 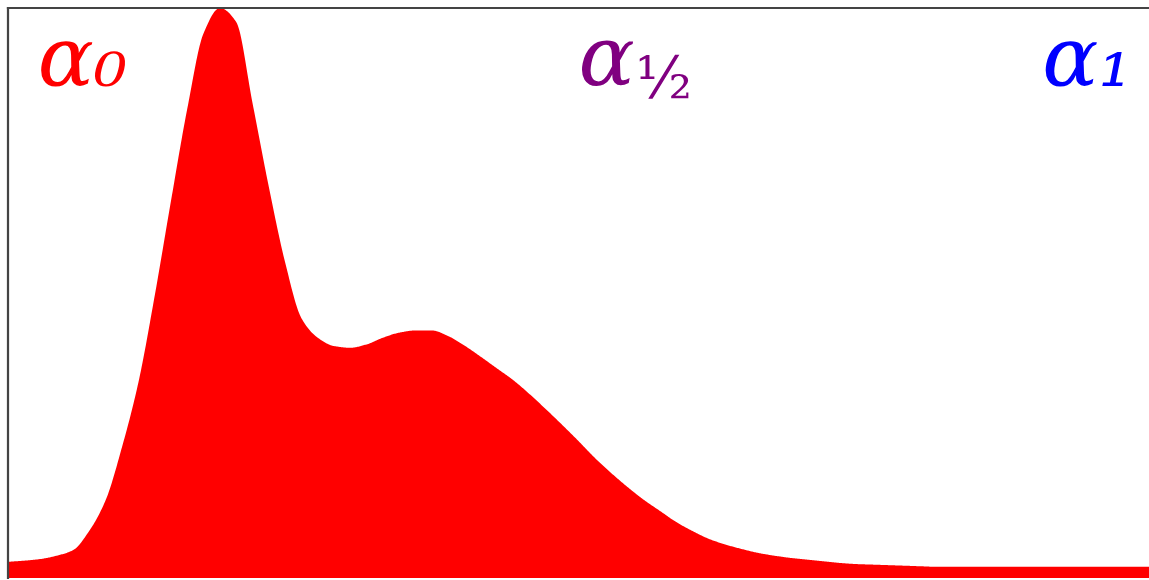 What do you see at coordinates (83, 64) in the screenshot?
I see `series-label: α₀` at bounding box center [83, 64].